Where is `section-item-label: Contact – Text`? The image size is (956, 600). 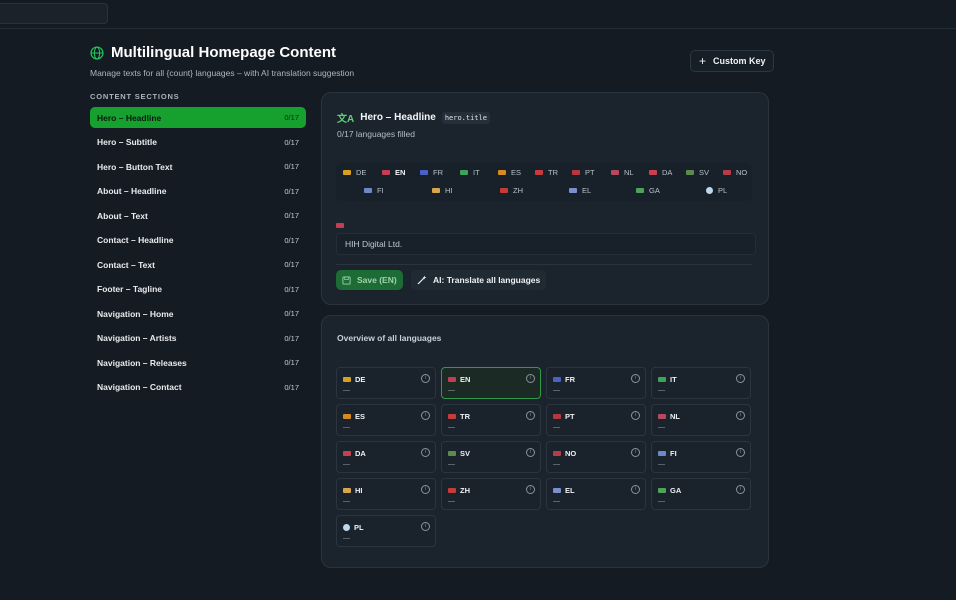 section-item-label: Contact – Text is located at coordinates (126, 264).